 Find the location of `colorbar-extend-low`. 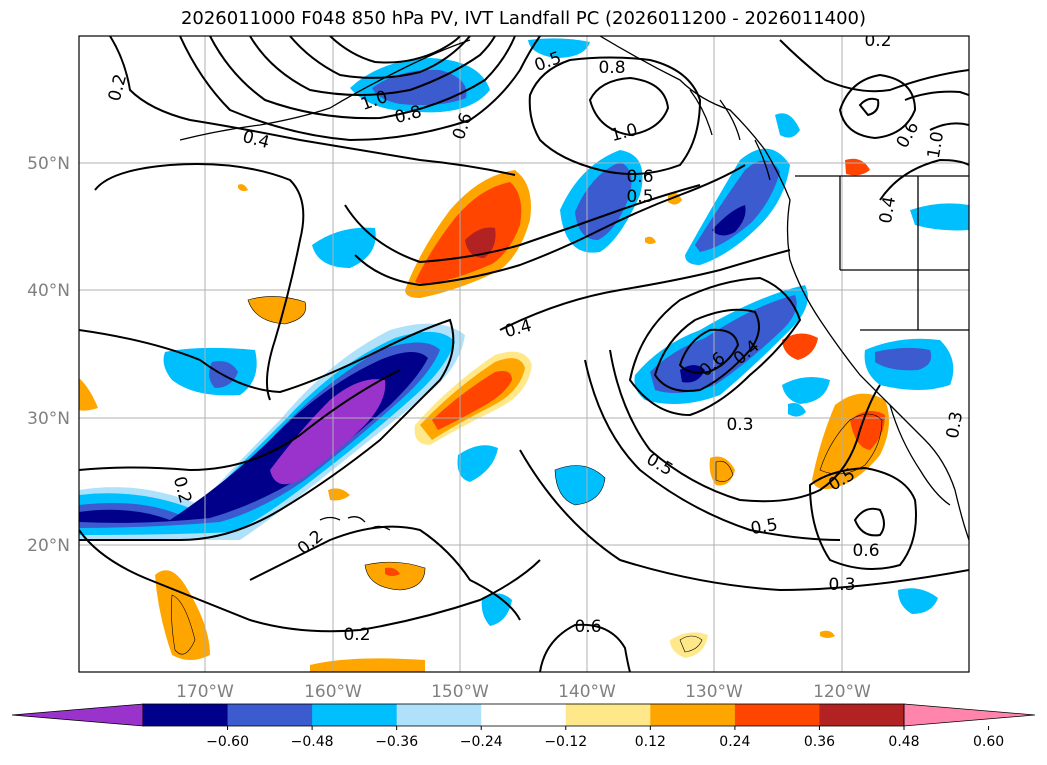

colorbar-extend-low is located at coordinates (77, 715).